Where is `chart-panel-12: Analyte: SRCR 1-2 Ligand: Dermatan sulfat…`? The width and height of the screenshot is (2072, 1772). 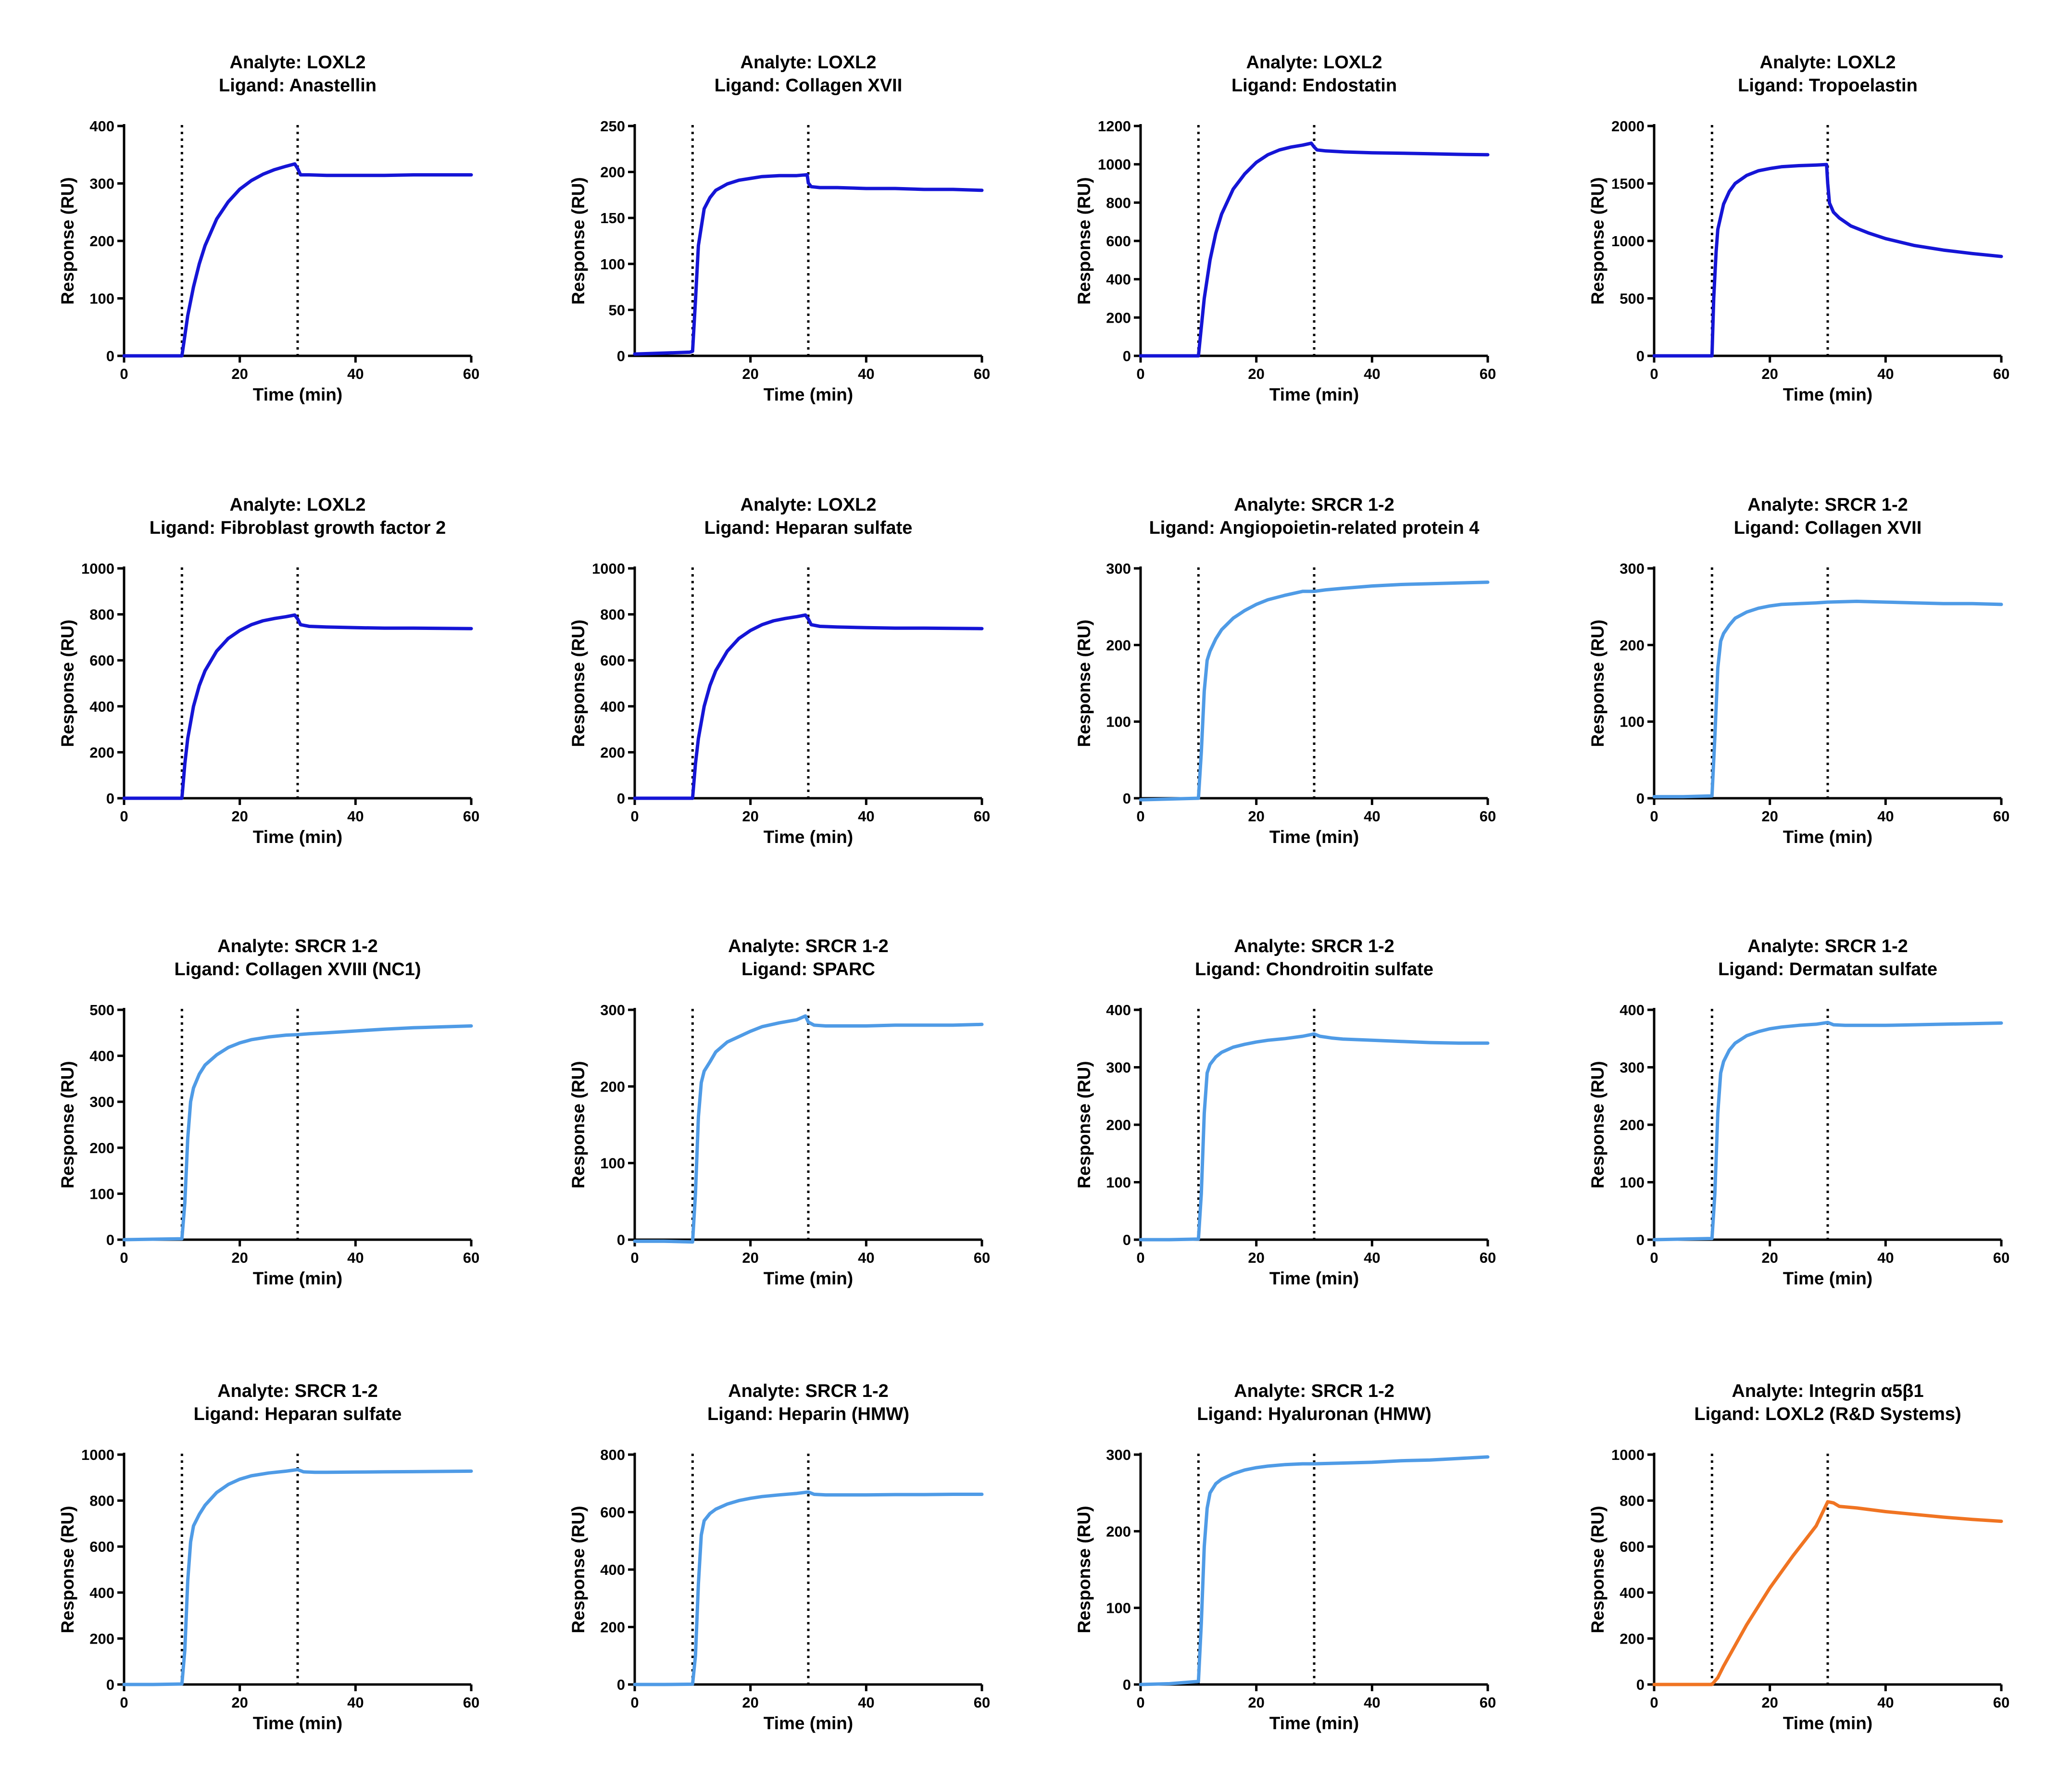
chart-panel-12: Analyte: SRCR 1-2 Ligand: Dermatan sulfat… is located at coordinates (1798, 1112).